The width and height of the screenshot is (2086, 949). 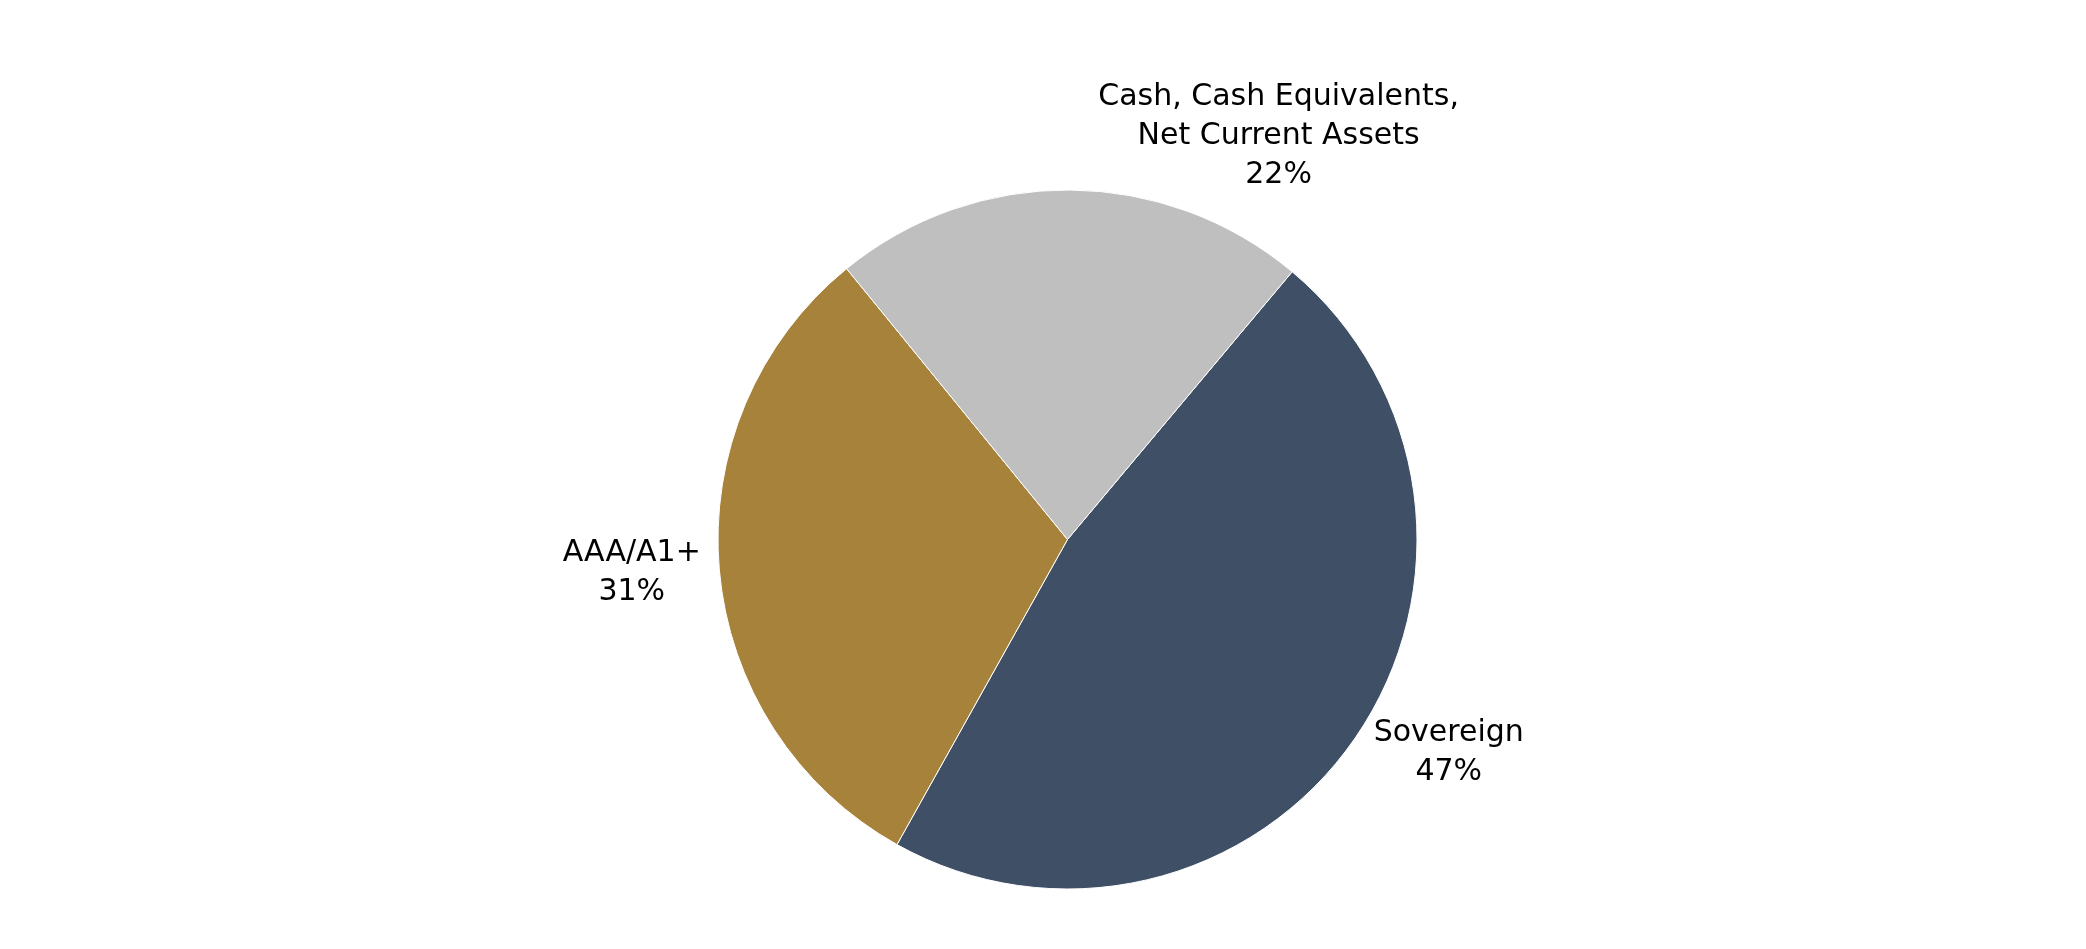 I want to click on slice-label: Cash, Cash Equivalents, Net Current Assets, so click(x=1278, y=114).